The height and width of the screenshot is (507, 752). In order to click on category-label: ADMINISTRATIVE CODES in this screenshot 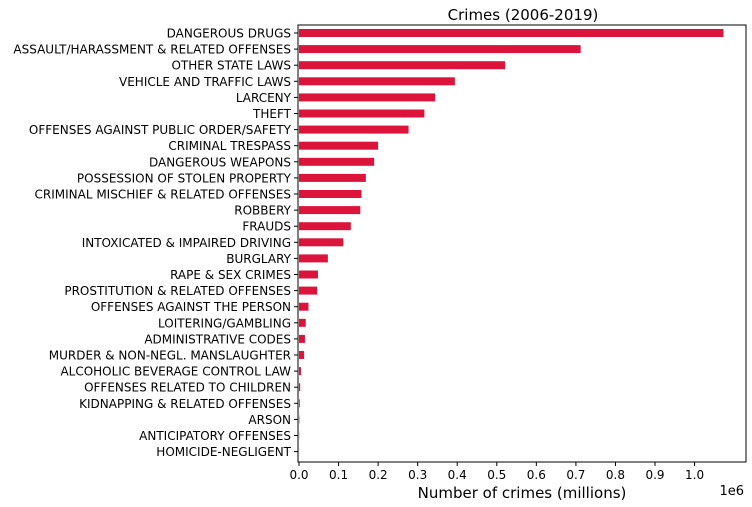, I will do `click(217, 339)`.